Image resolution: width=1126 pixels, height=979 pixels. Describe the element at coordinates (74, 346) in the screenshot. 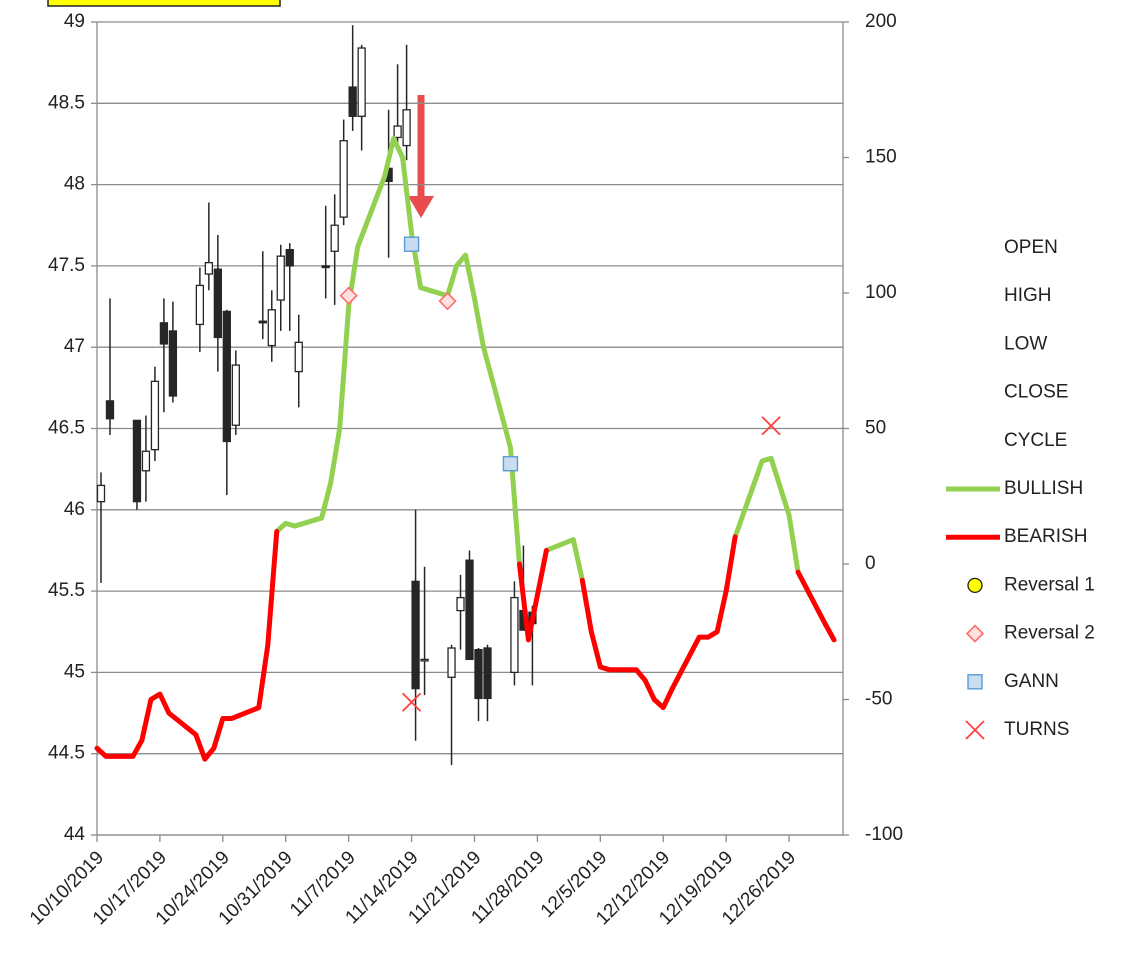

I see `y-tick-label: 47` at that location.